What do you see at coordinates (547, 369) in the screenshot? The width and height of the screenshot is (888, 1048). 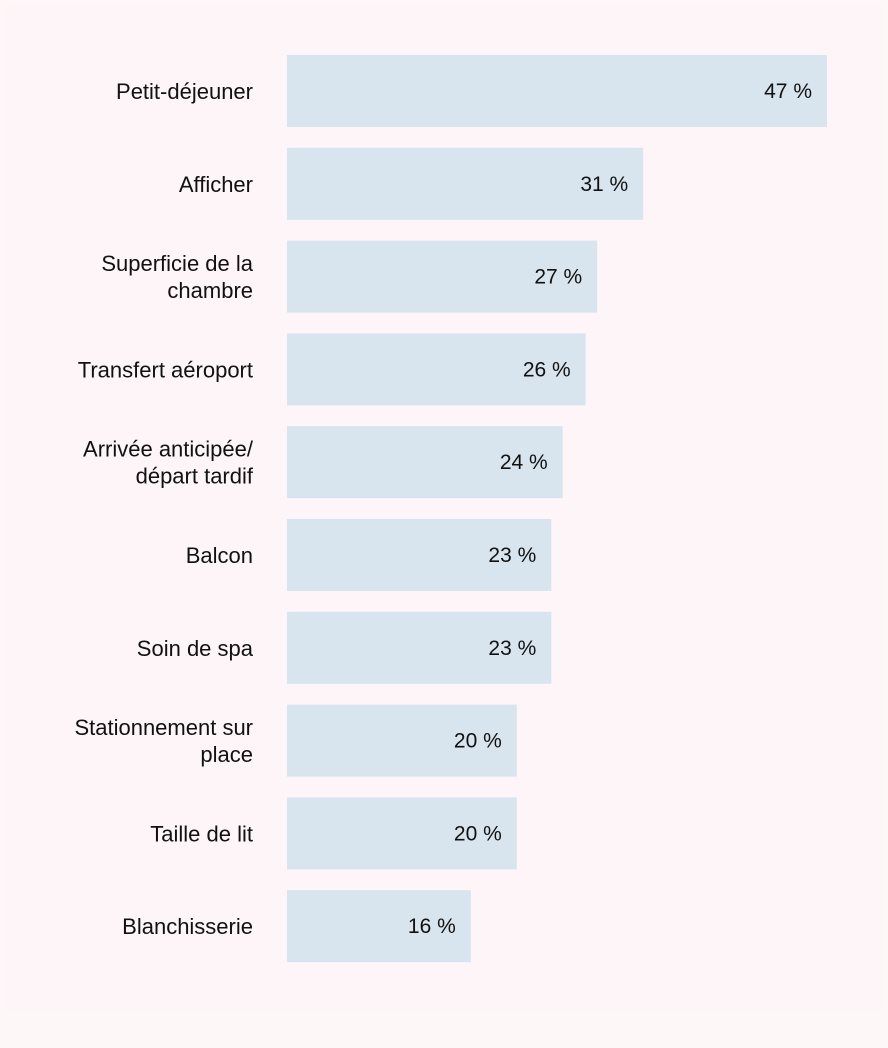 I see `value-label-3: 26 %` at bounding box center [547, 369].